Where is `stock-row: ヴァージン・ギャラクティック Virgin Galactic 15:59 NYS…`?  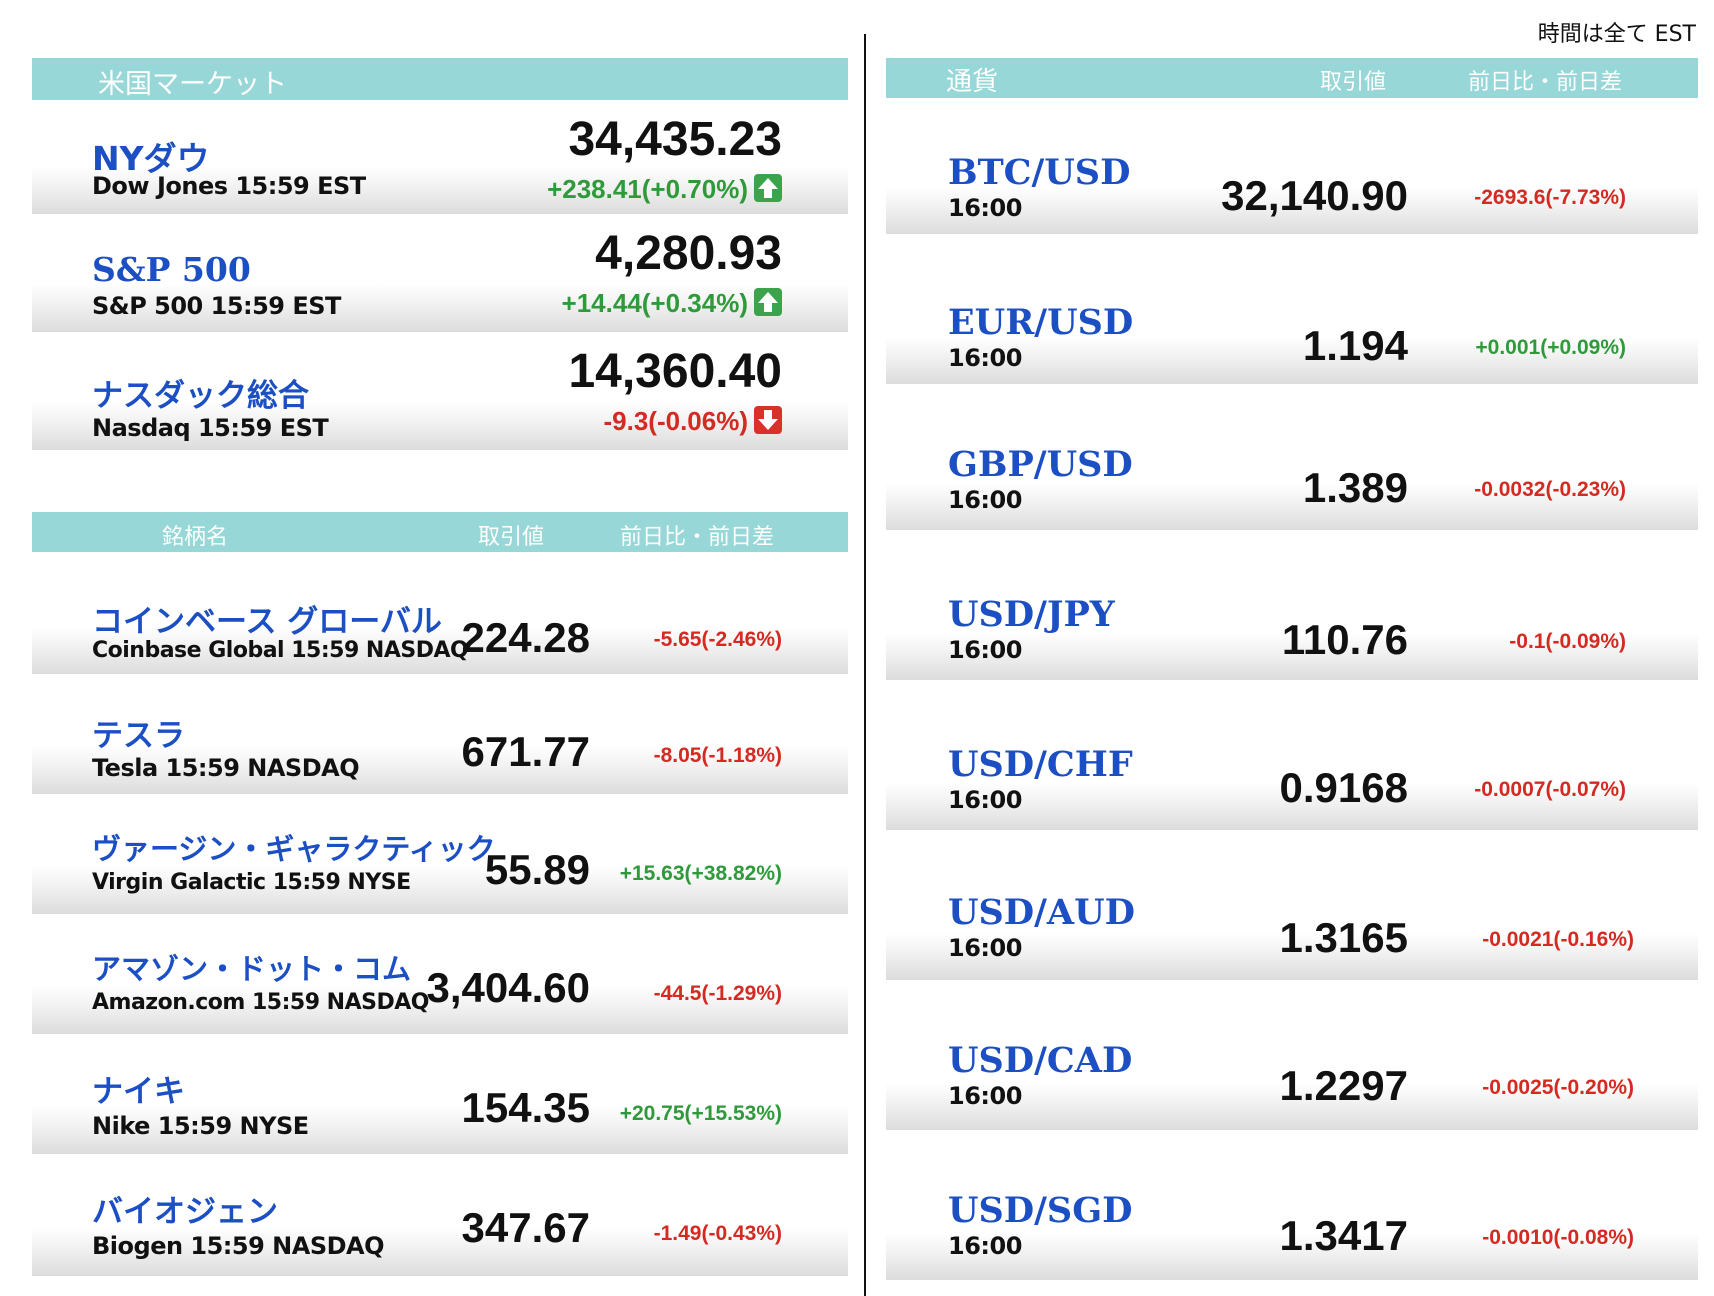
stock-row: ヴァージン・ギャラクティック Virgin Galactic 15:59 NYS… is located at coordinates (440, 857).